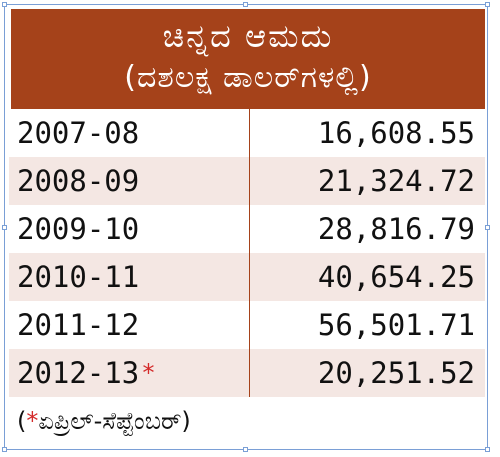  What do you see at coordinates (396, 325) in the screenshot?
I see `value-cell: 56,501.71` at bounding box center [396, 325].